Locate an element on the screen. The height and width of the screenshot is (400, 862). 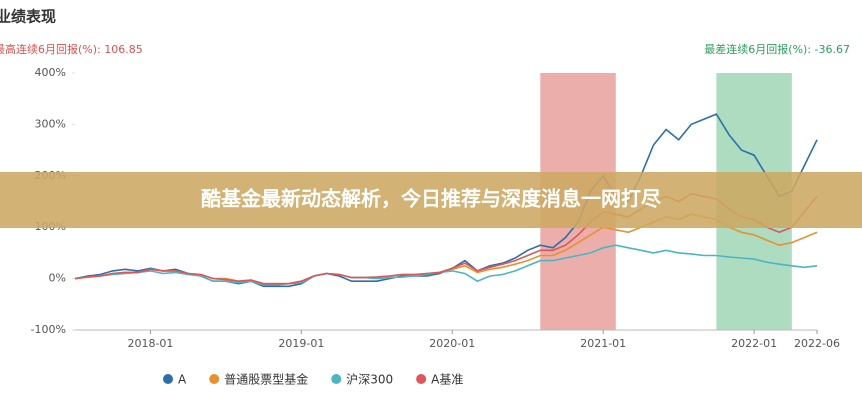
legend-label: 普通股票型基金 is located at coordinates (266, 379).